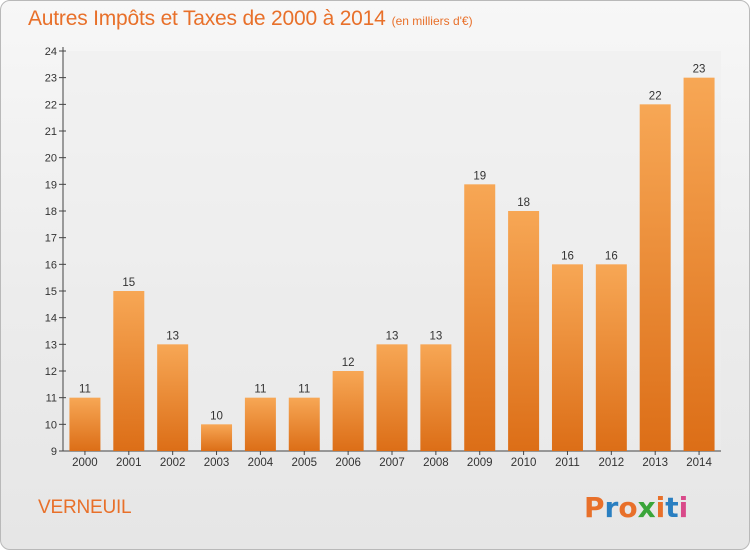 The height and width of the screenshot is (550, 750). What do you see at coordinates (51, 185) in the screenshot?
I see `y-tick-label: 19` at bounding box center [51, 185].